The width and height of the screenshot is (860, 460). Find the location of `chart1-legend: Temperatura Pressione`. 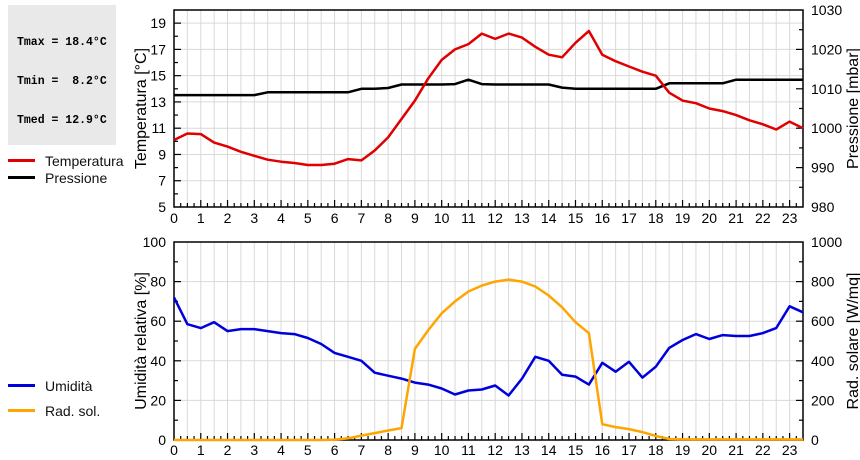

chart1-legend: Temperatura Pressione is located at coordinates (66, 169).